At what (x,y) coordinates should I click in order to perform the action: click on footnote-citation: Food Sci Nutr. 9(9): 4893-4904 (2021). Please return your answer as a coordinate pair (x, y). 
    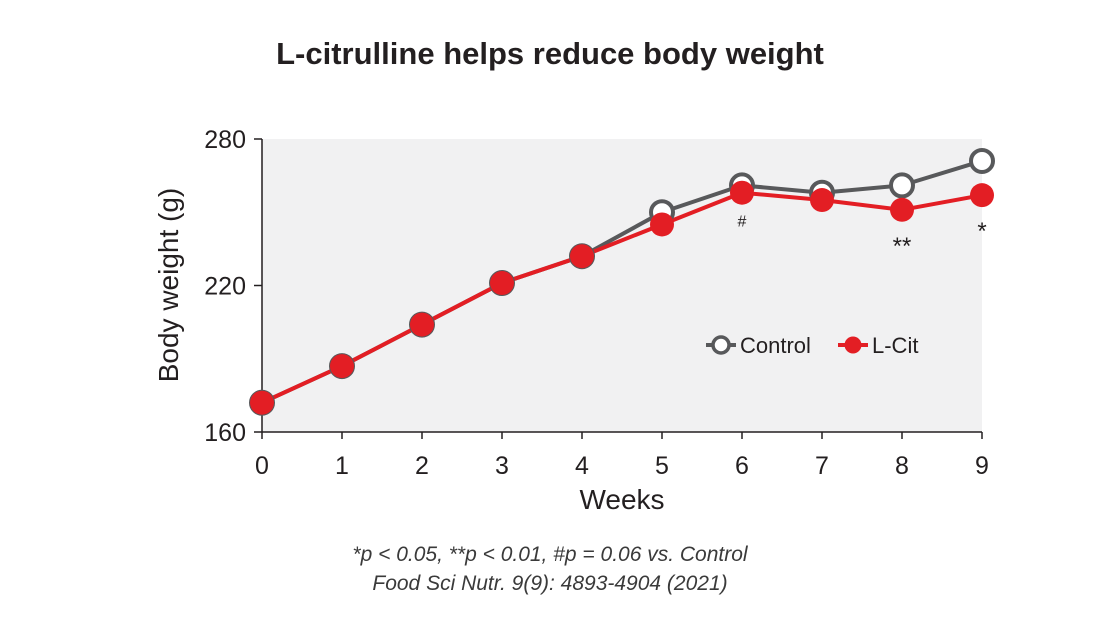
    Looking at the image, I should click on (550, 583).